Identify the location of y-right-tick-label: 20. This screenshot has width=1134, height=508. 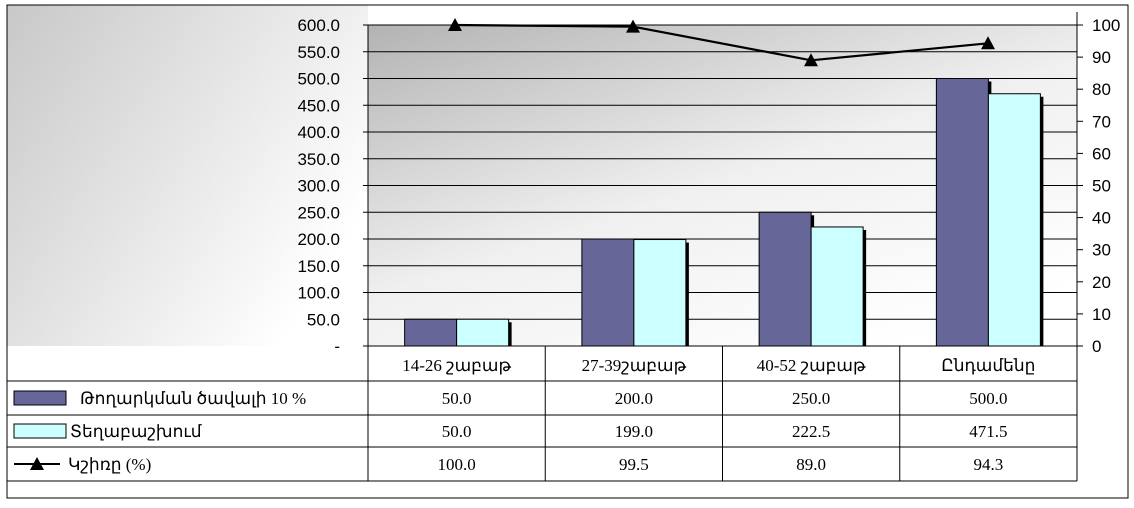
(1101, 282).